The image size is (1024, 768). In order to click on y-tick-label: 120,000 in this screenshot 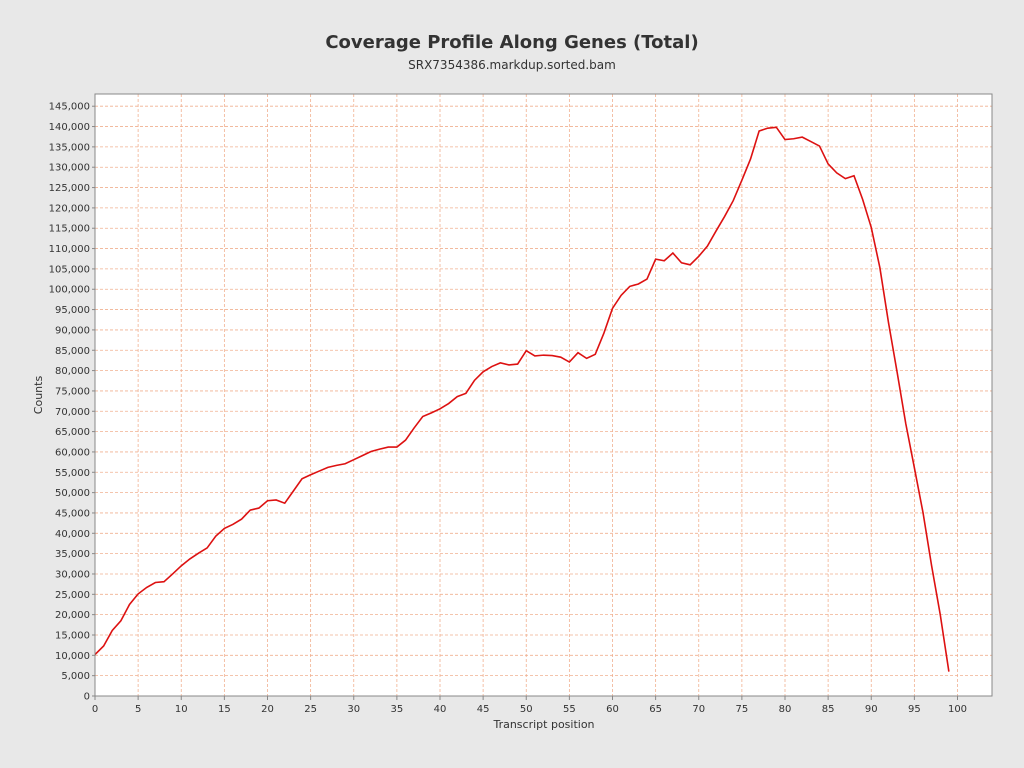, I will do `click(69, 208)`.